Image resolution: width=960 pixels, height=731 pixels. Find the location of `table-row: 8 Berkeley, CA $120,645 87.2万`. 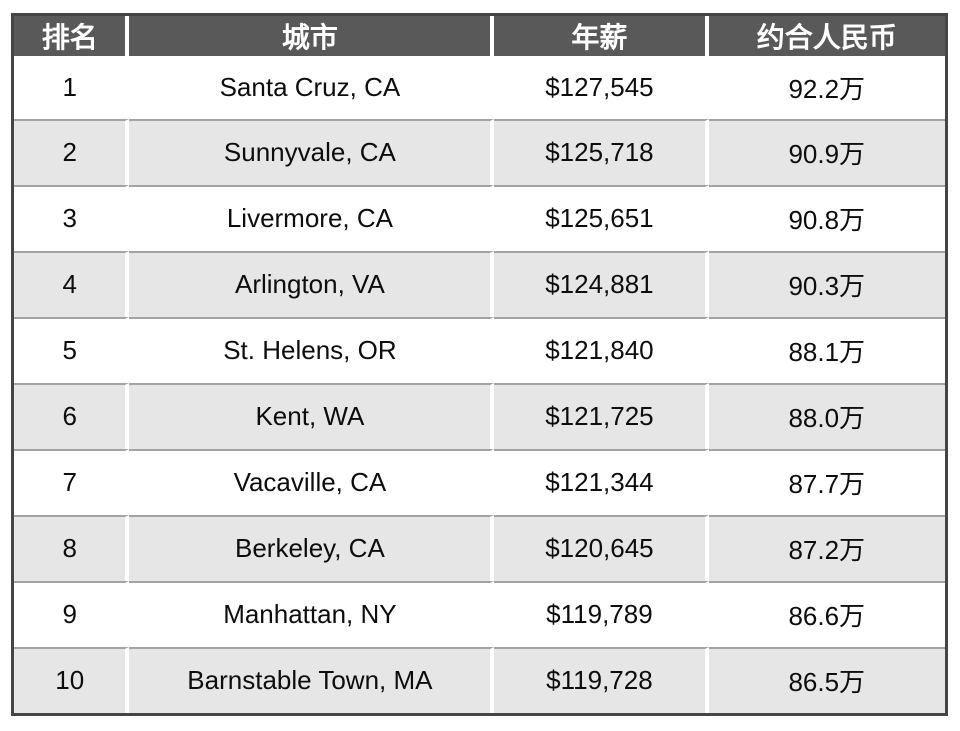

table-row: 8 Berkeley, CA $120,645 87.2万 is located at coordinates (479, 547).